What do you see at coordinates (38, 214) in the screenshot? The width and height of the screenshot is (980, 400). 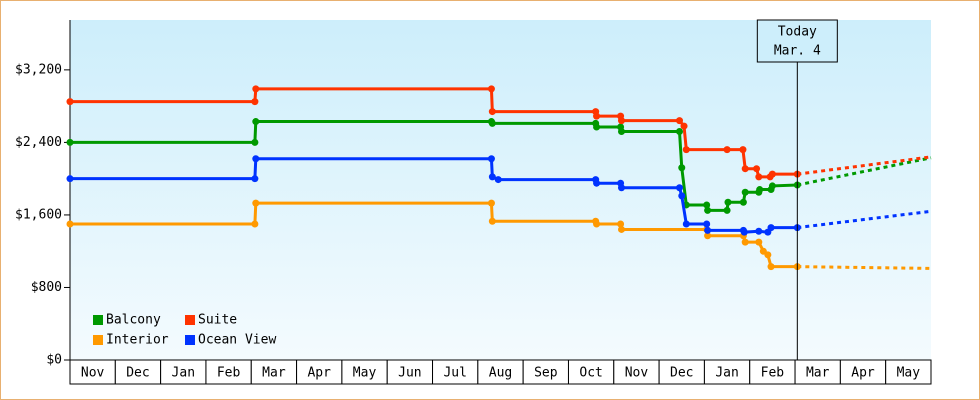 I see `y-tick-label: $1,600` at bounding box center [38, 214].